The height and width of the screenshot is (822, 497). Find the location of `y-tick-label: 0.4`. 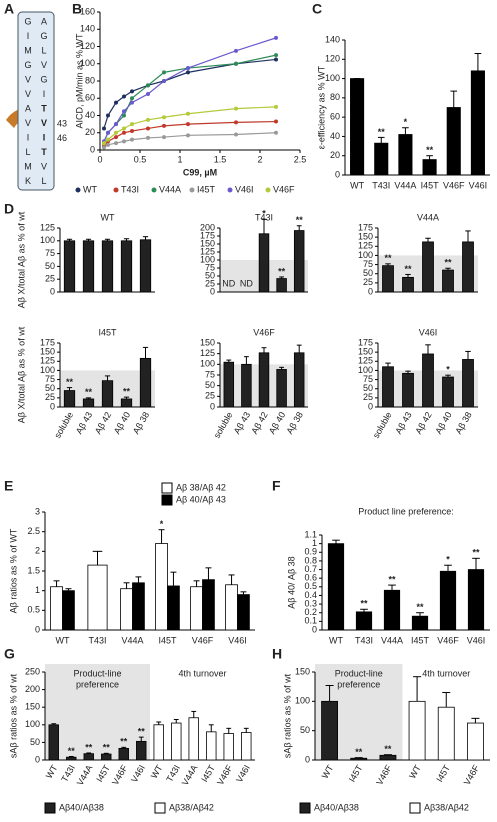

y-tick-label: 0.4 is located at coordinates (310, 595).